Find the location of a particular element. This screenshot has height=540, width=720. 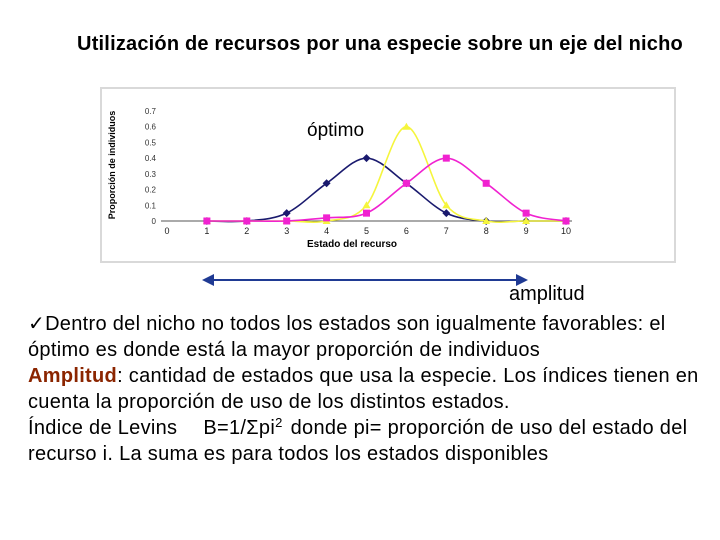

optimo-label: óptimo is located at coordinates (336, 130).